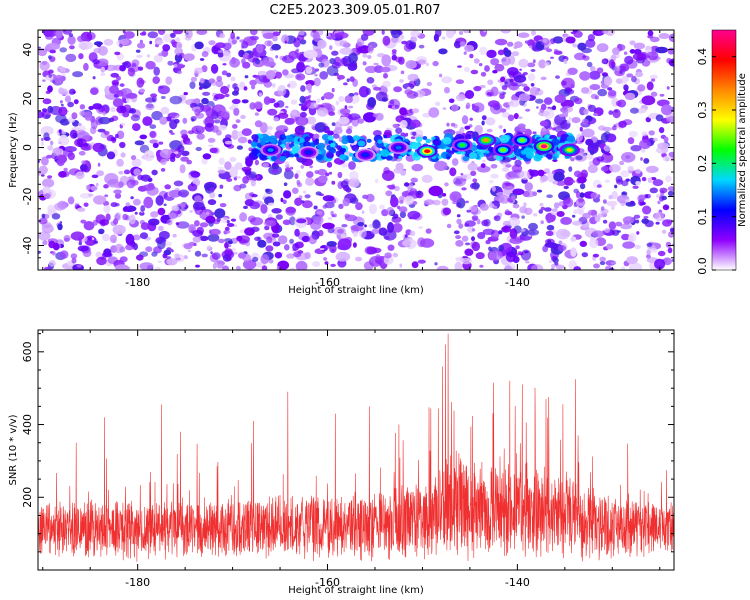 This screenshot has height=600, width=750. I want to click on colorbar-gradient, so click(724, 150).